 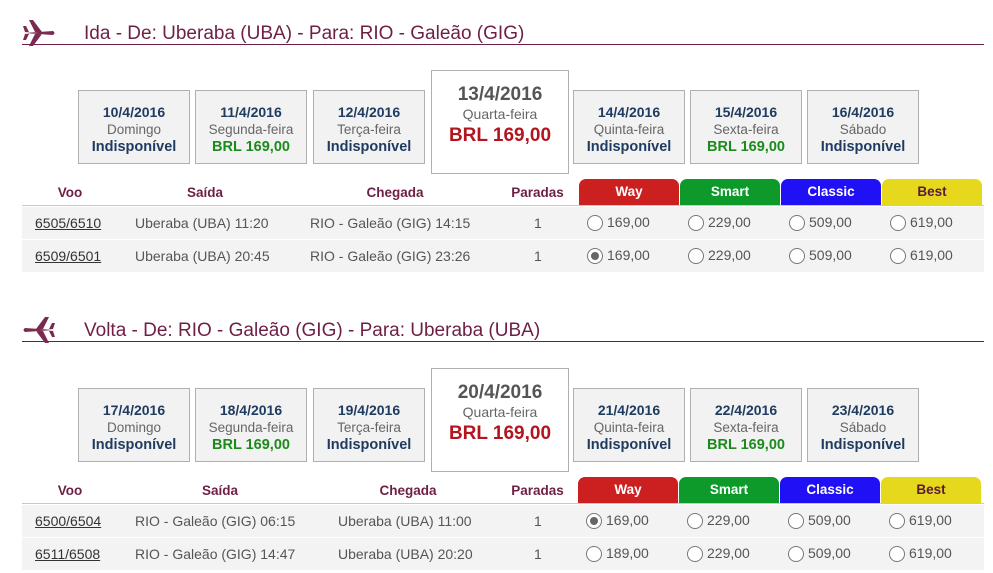 I want to click on arrival: Uberaba (UBA) 11:00, so click(x=405, y=521).